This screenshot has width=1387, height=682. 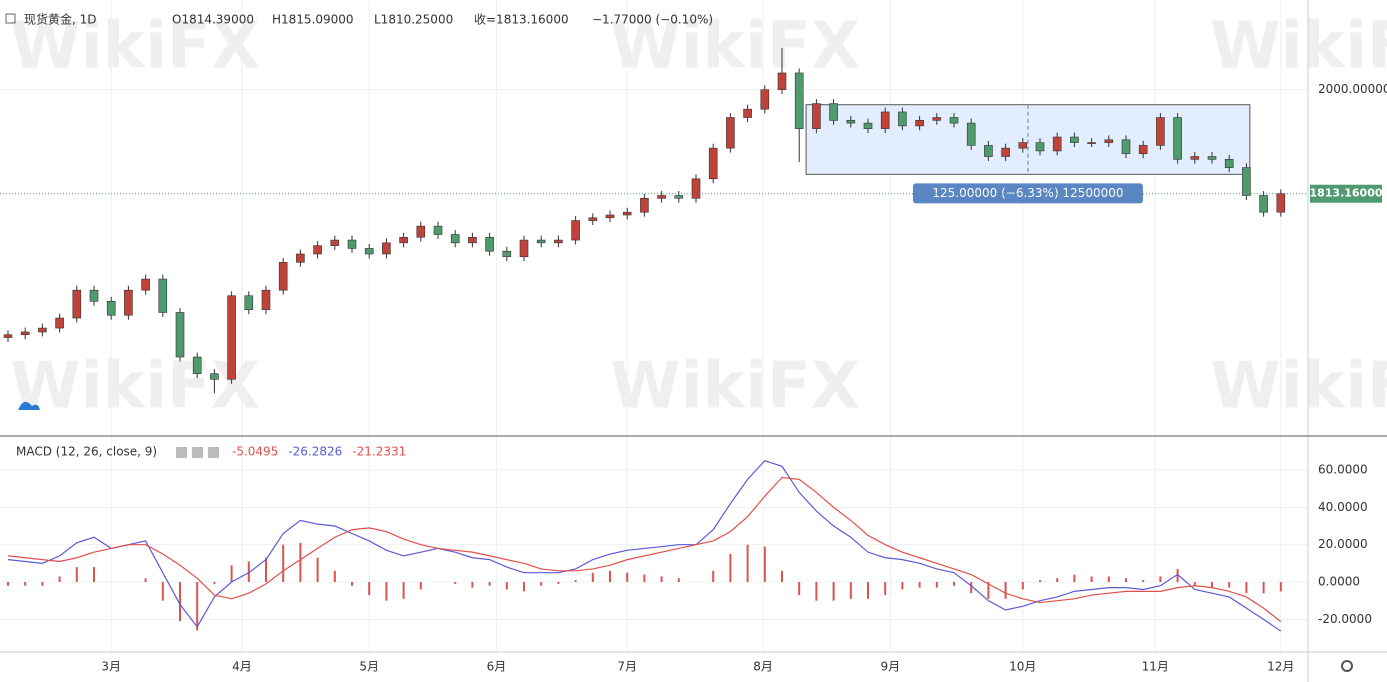 I want to click on x-tick-label: 6月, so click(x=497, y=667).